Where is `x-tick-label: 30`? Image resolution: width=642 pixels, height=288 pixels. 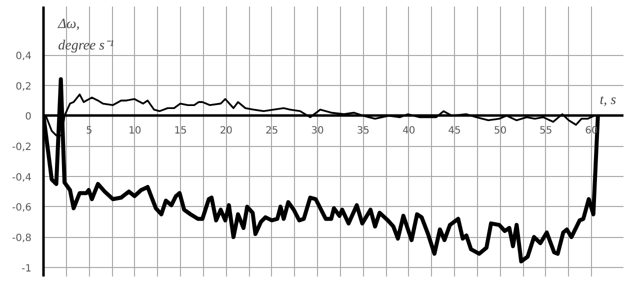 x-tick-label: 30 is located at coordinates (317, 131).